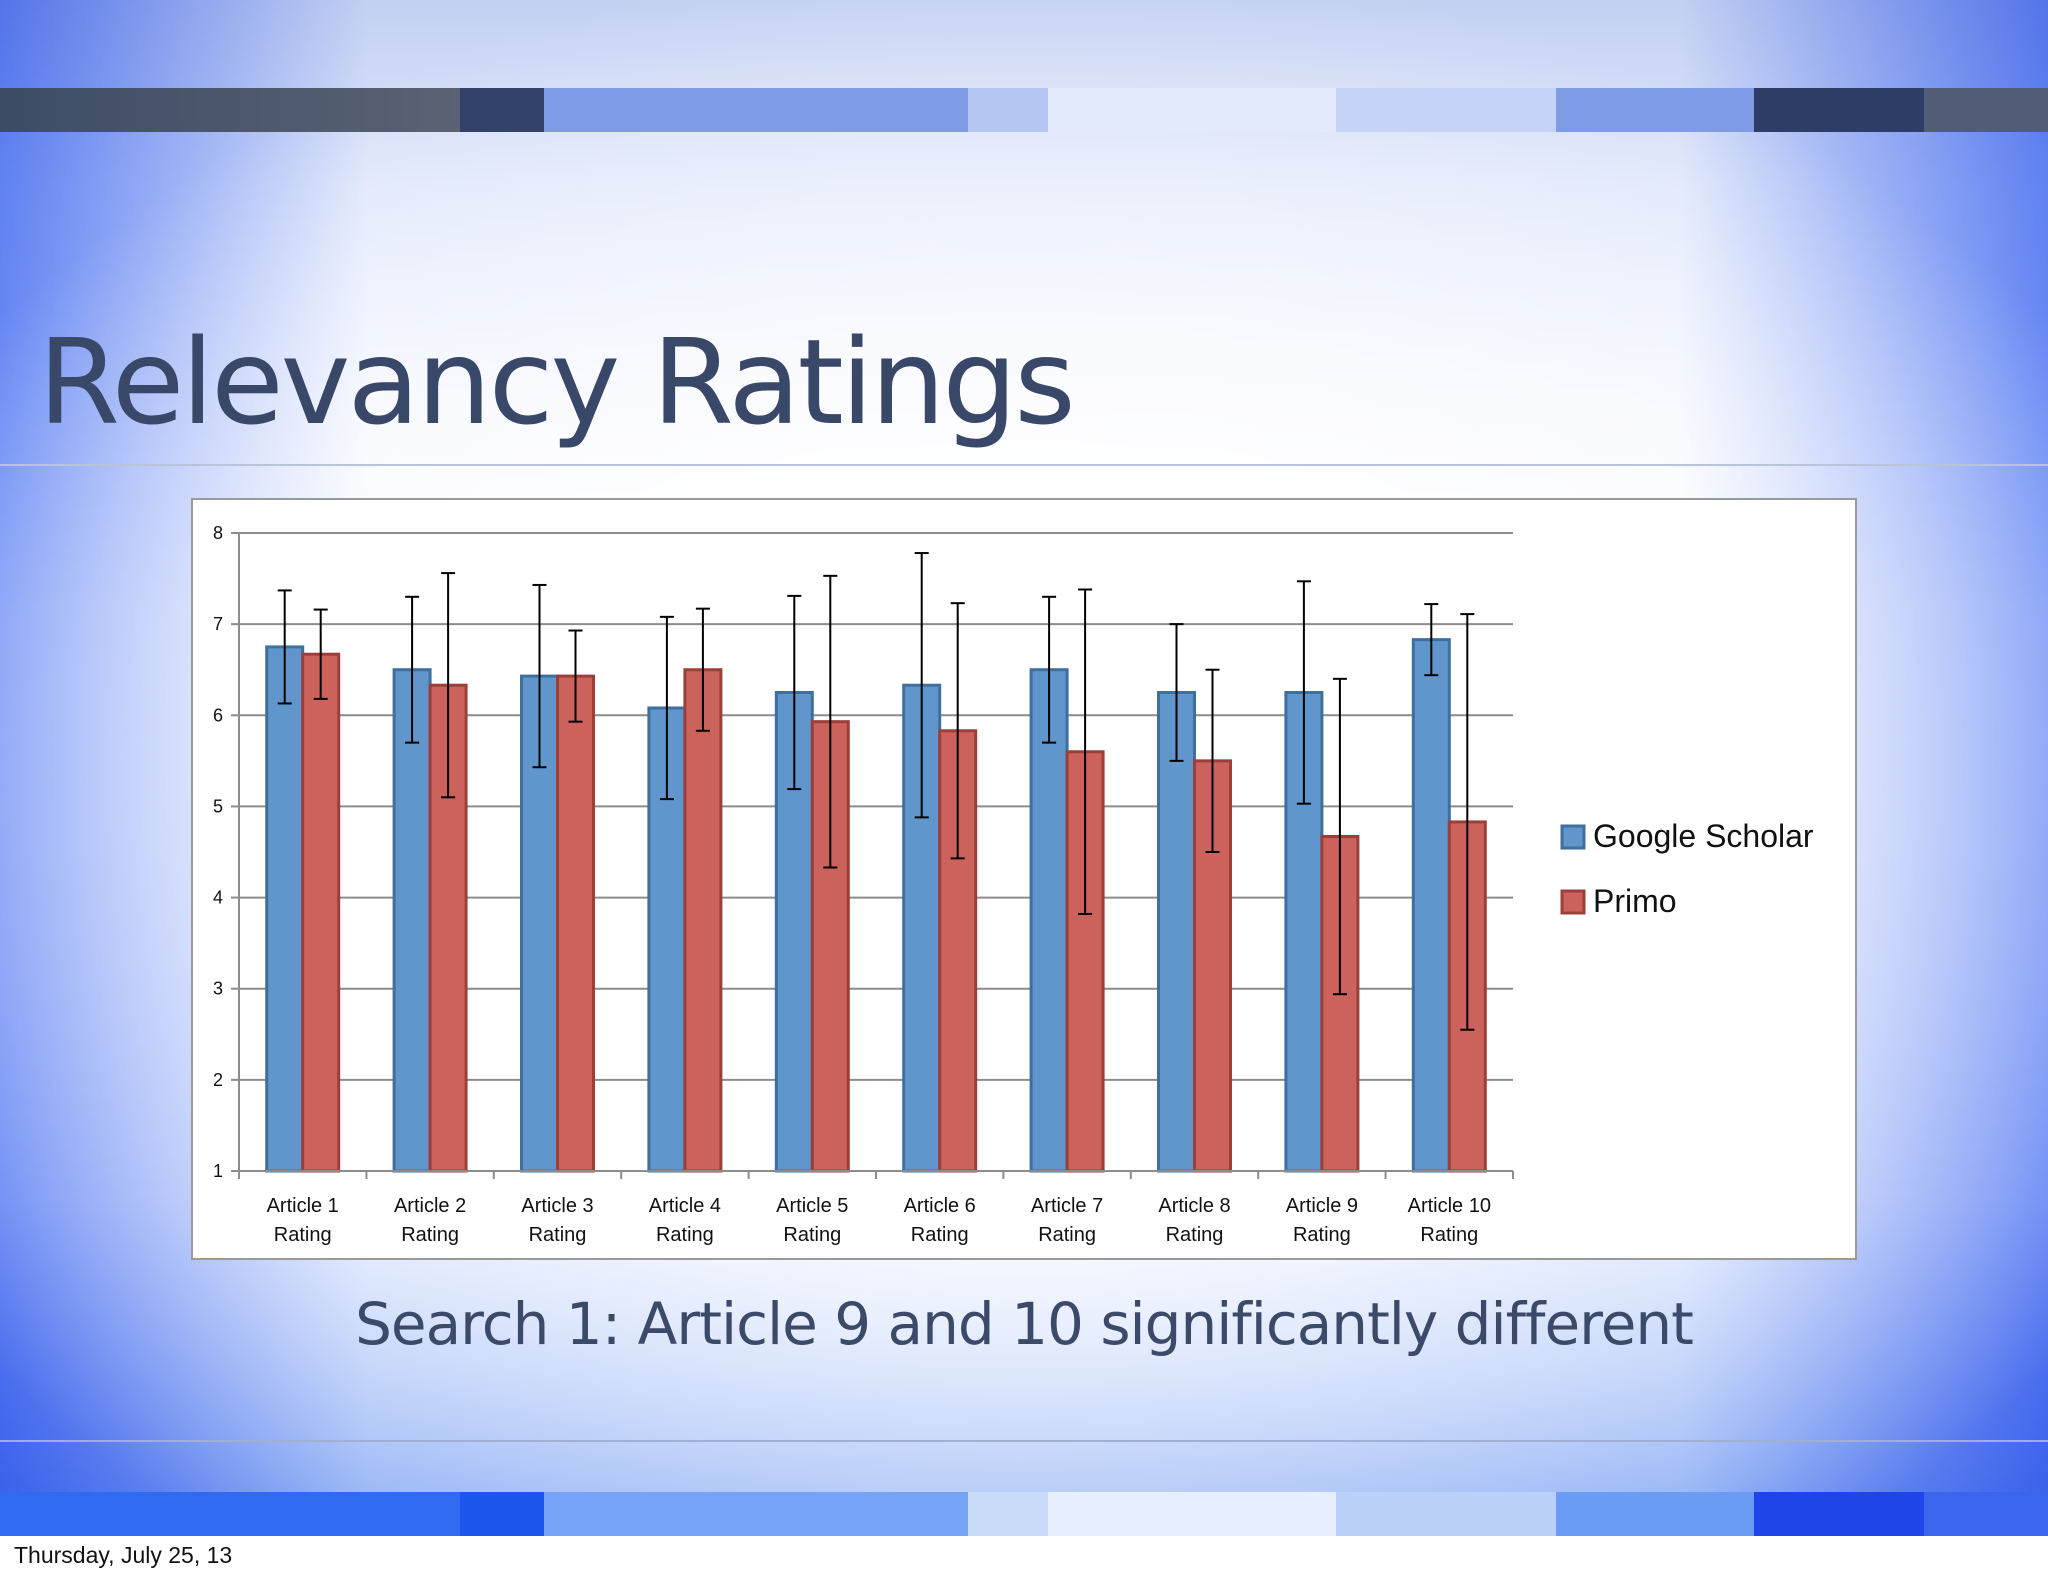  What do you see at coordinates (218, 624) in the screenshot?
I see `y-tick-label: 7` at bounding box center [218, 624].